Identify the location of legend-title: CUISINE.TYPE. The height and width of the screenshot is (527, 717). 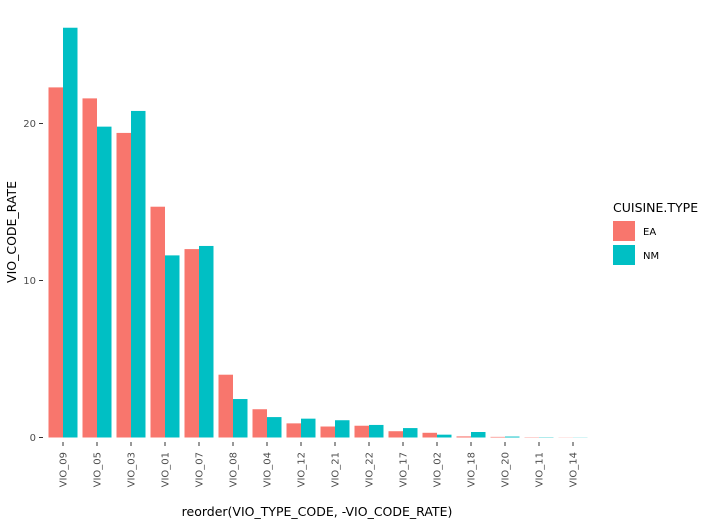
(655, 207).